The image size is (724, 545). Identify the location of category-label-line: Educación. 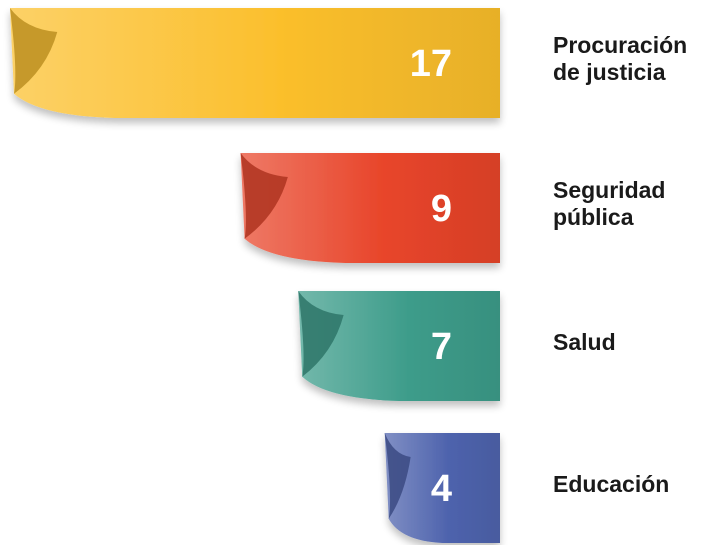
(611, 483).